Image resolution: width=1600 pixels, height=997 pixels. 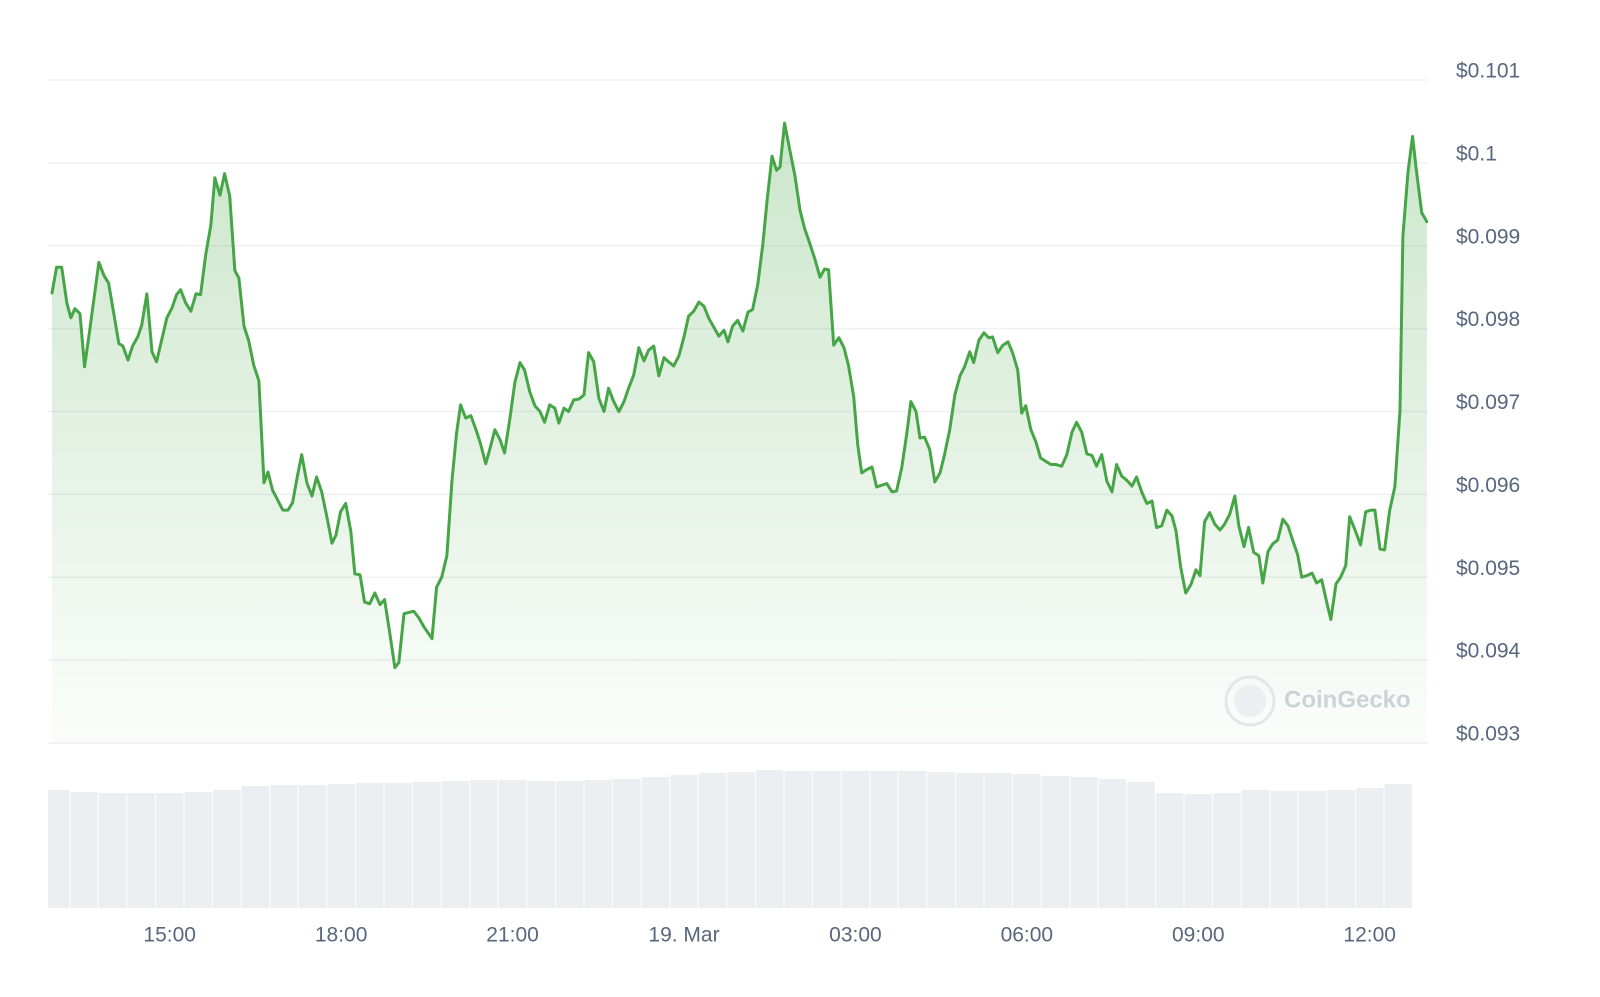 I want to click on y-tick-label: $0.101, so click(x=1488, y=71).